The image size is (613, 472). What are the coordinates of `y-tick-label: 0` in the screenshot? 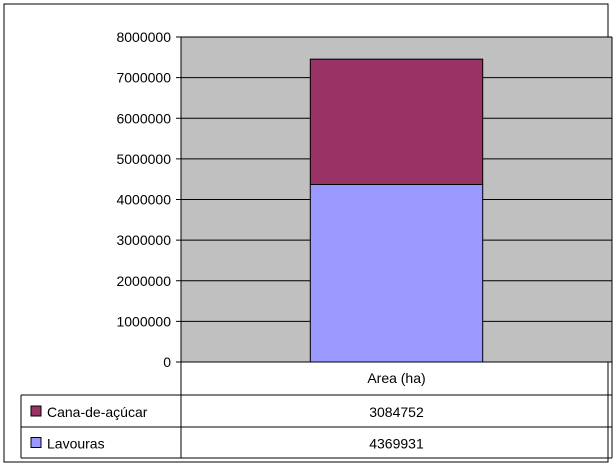 It's located at (167, 362).